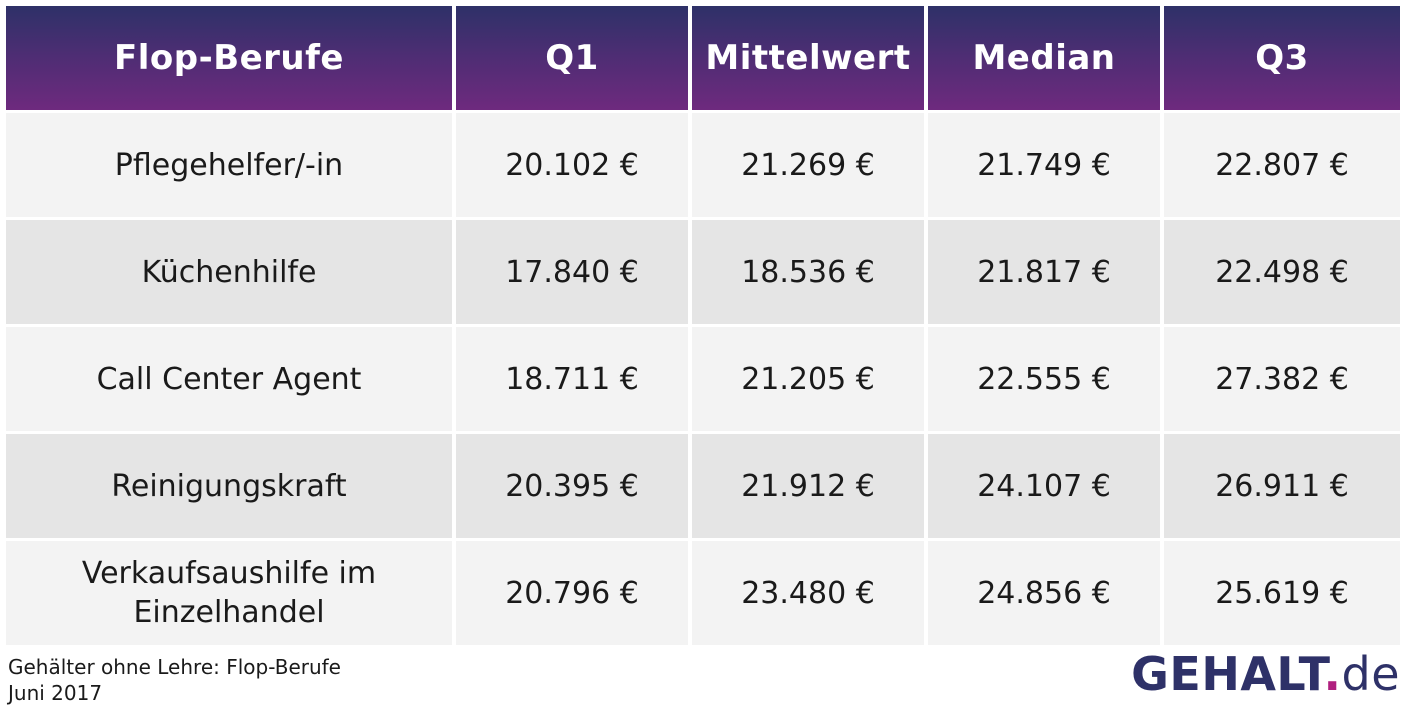  What do you see at coordinates (229, 272) in the screenshot?
I see `table-cell-profession: Küchenhilfe` at bounding box center [229, 272].